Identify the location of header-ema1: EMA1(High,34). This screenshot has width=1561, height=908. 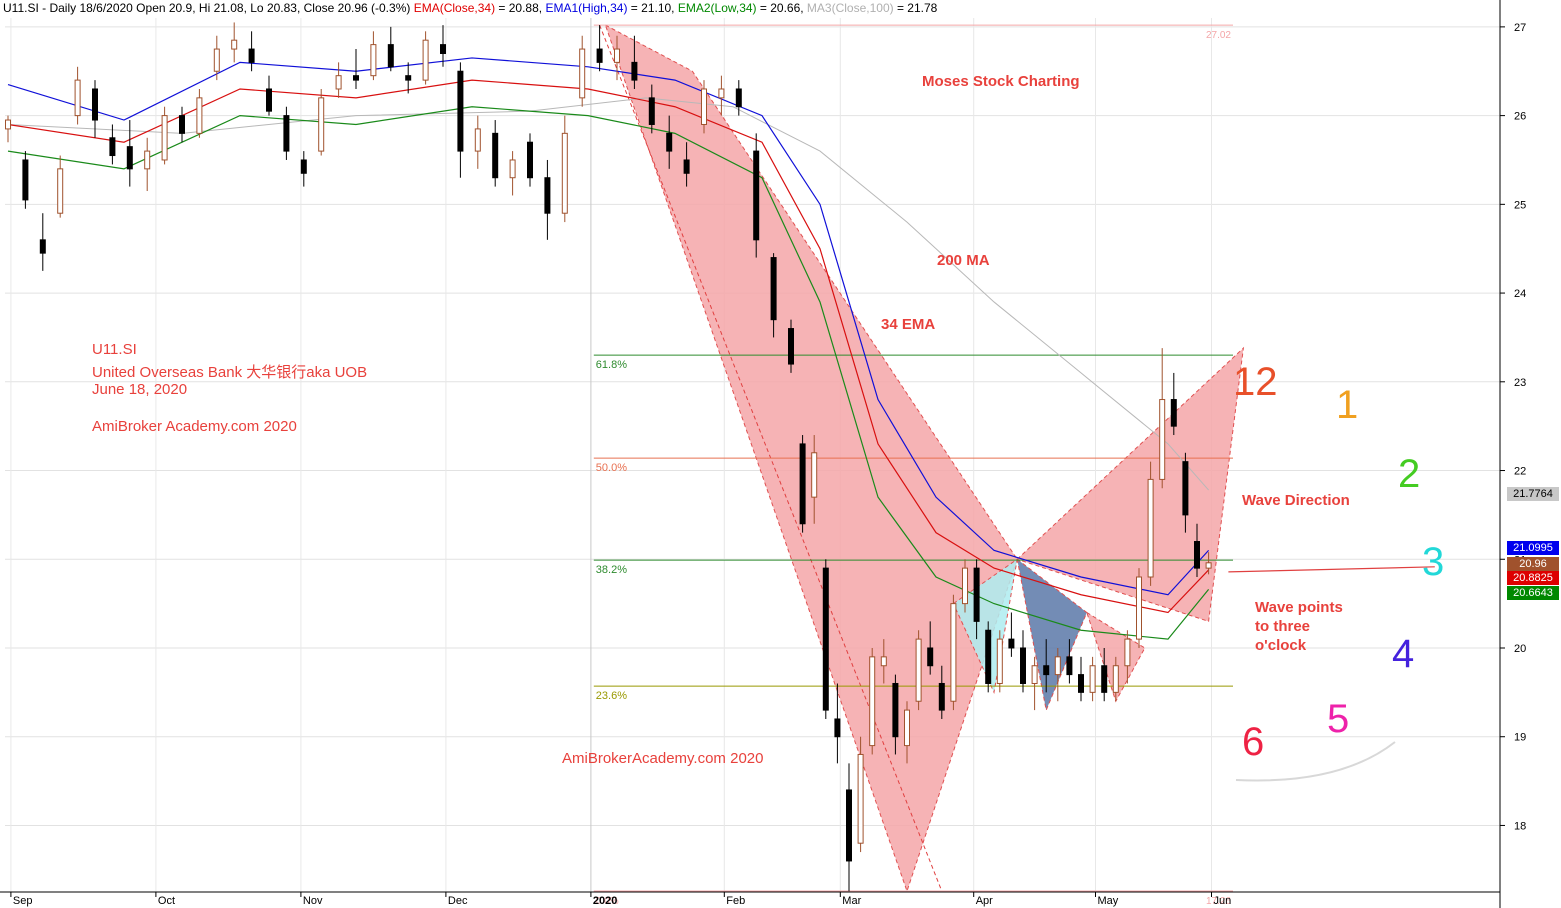
(586, 8).